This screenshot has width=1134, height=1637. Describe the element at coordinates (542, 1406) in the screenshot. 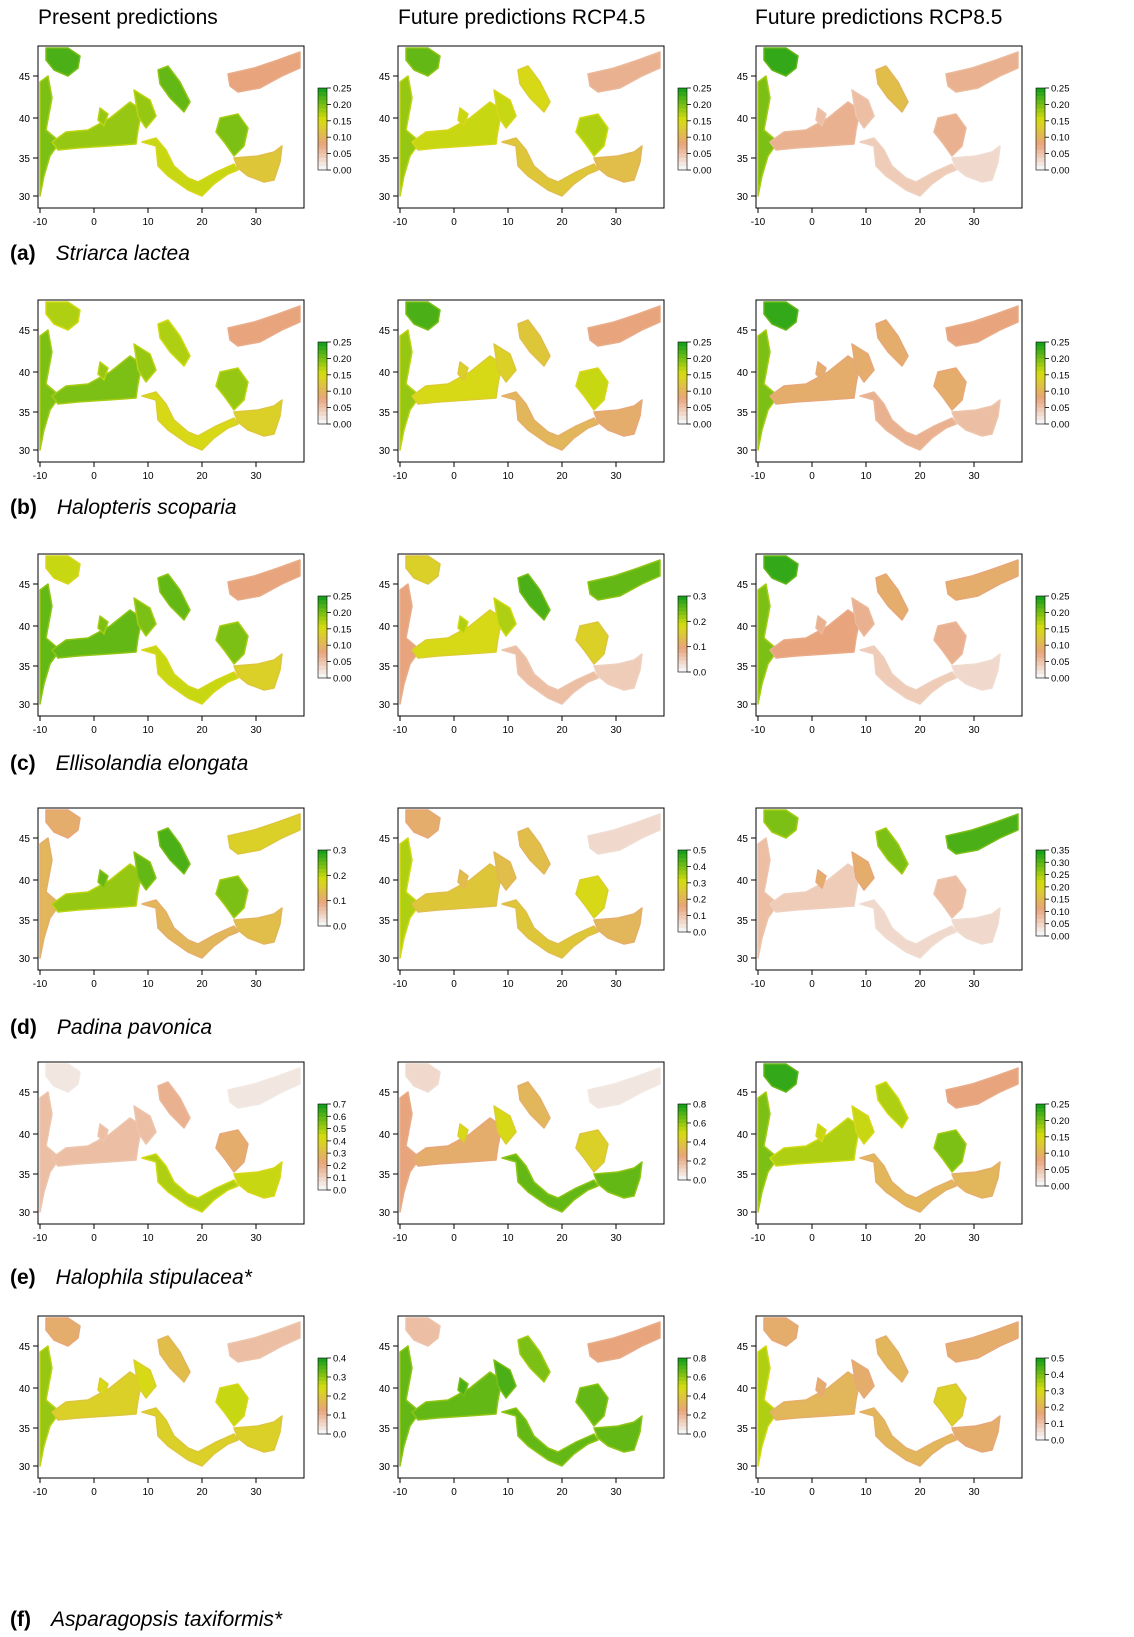

I see `map-panel: -10 0 10 20 30 30 35 40 45 0.8 0.6 0.4 0.2 0.0` at that location.